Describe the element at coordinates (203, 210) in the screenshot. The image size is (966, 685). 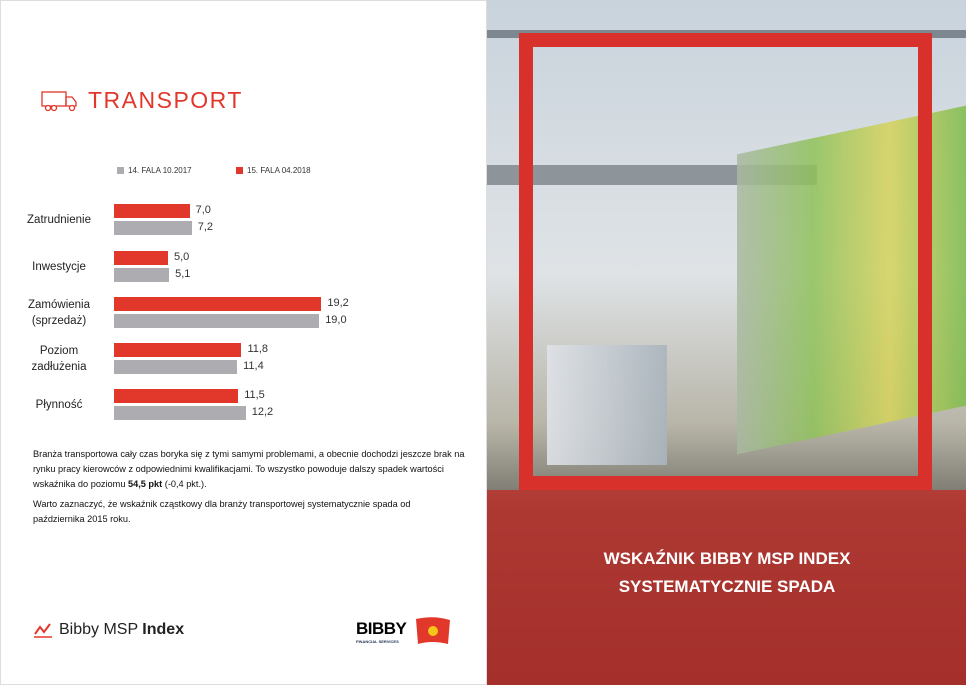
I see `data-label: 7,0` at that location.